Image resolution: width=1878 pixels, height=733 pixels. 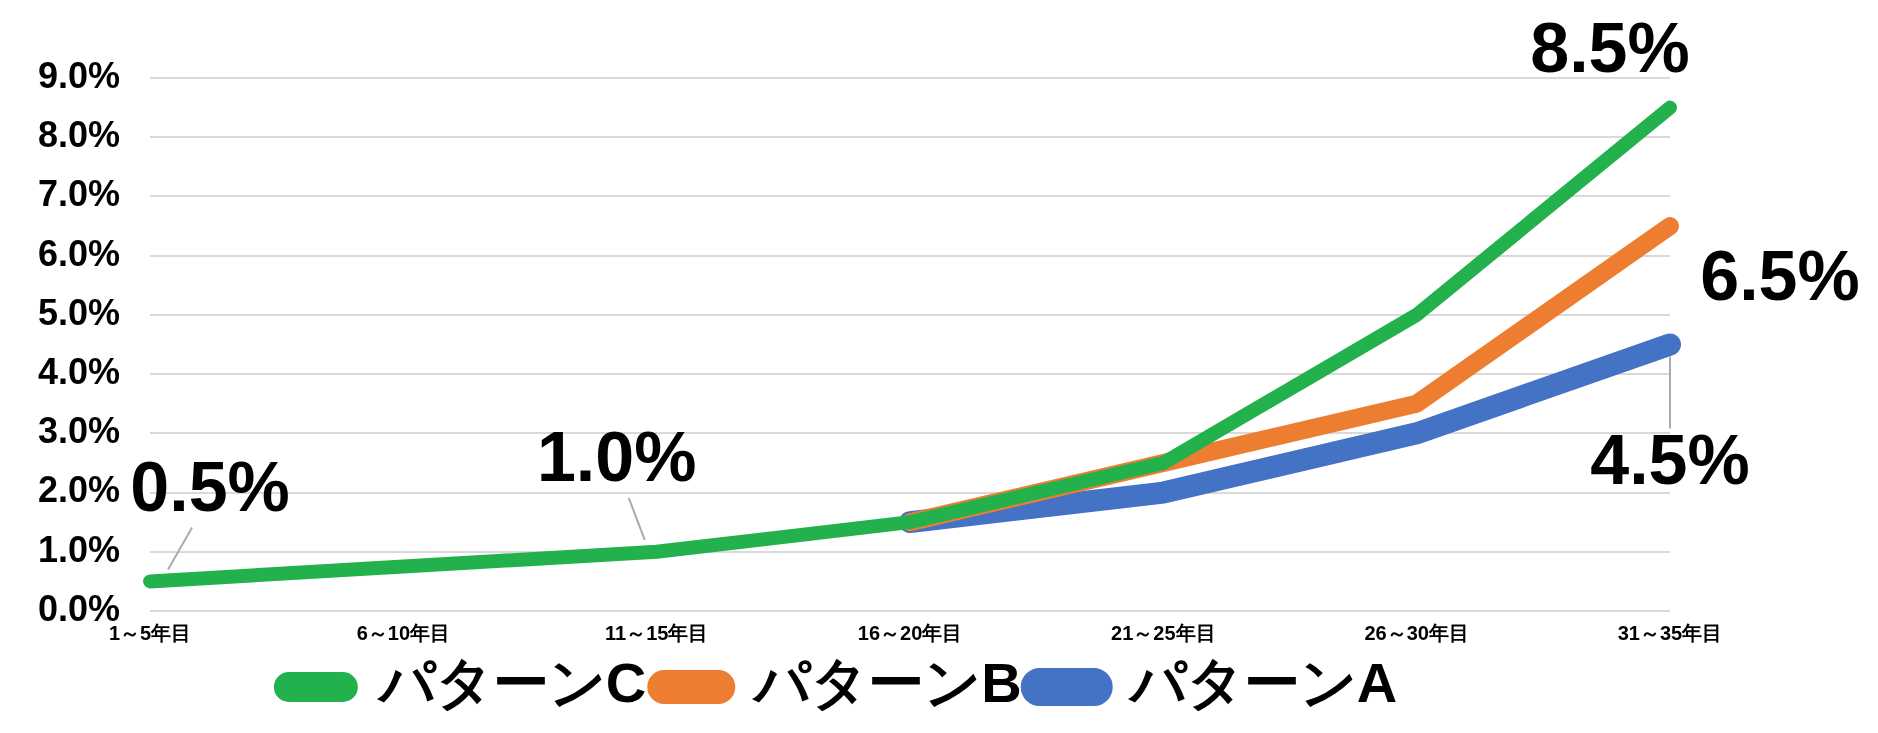 What do you see at coordinates (1780, 276) in the screenshot?
I see `data-label: 6.5%` at bounding box center [1780, 276].